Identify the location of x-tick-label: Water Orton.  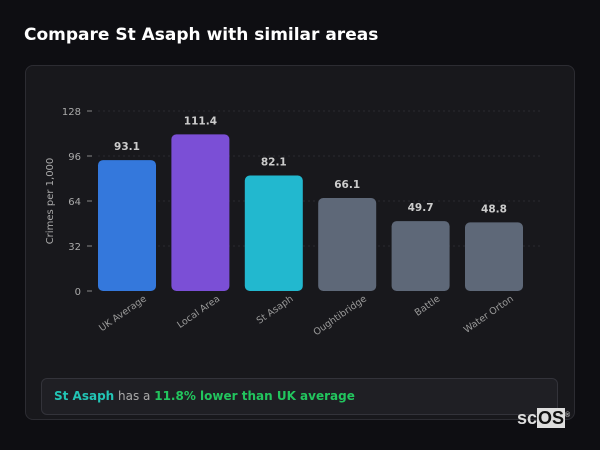
(489, 314).